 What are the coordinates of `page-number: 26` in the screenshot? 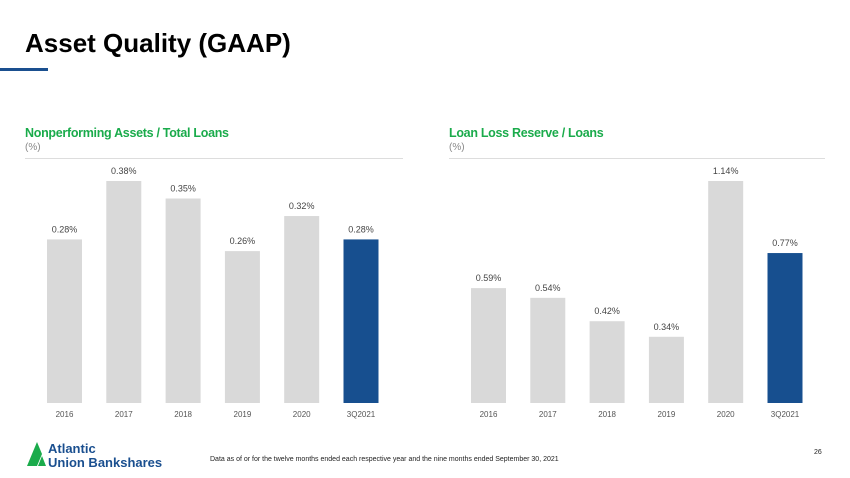 It's located at (818, 452).